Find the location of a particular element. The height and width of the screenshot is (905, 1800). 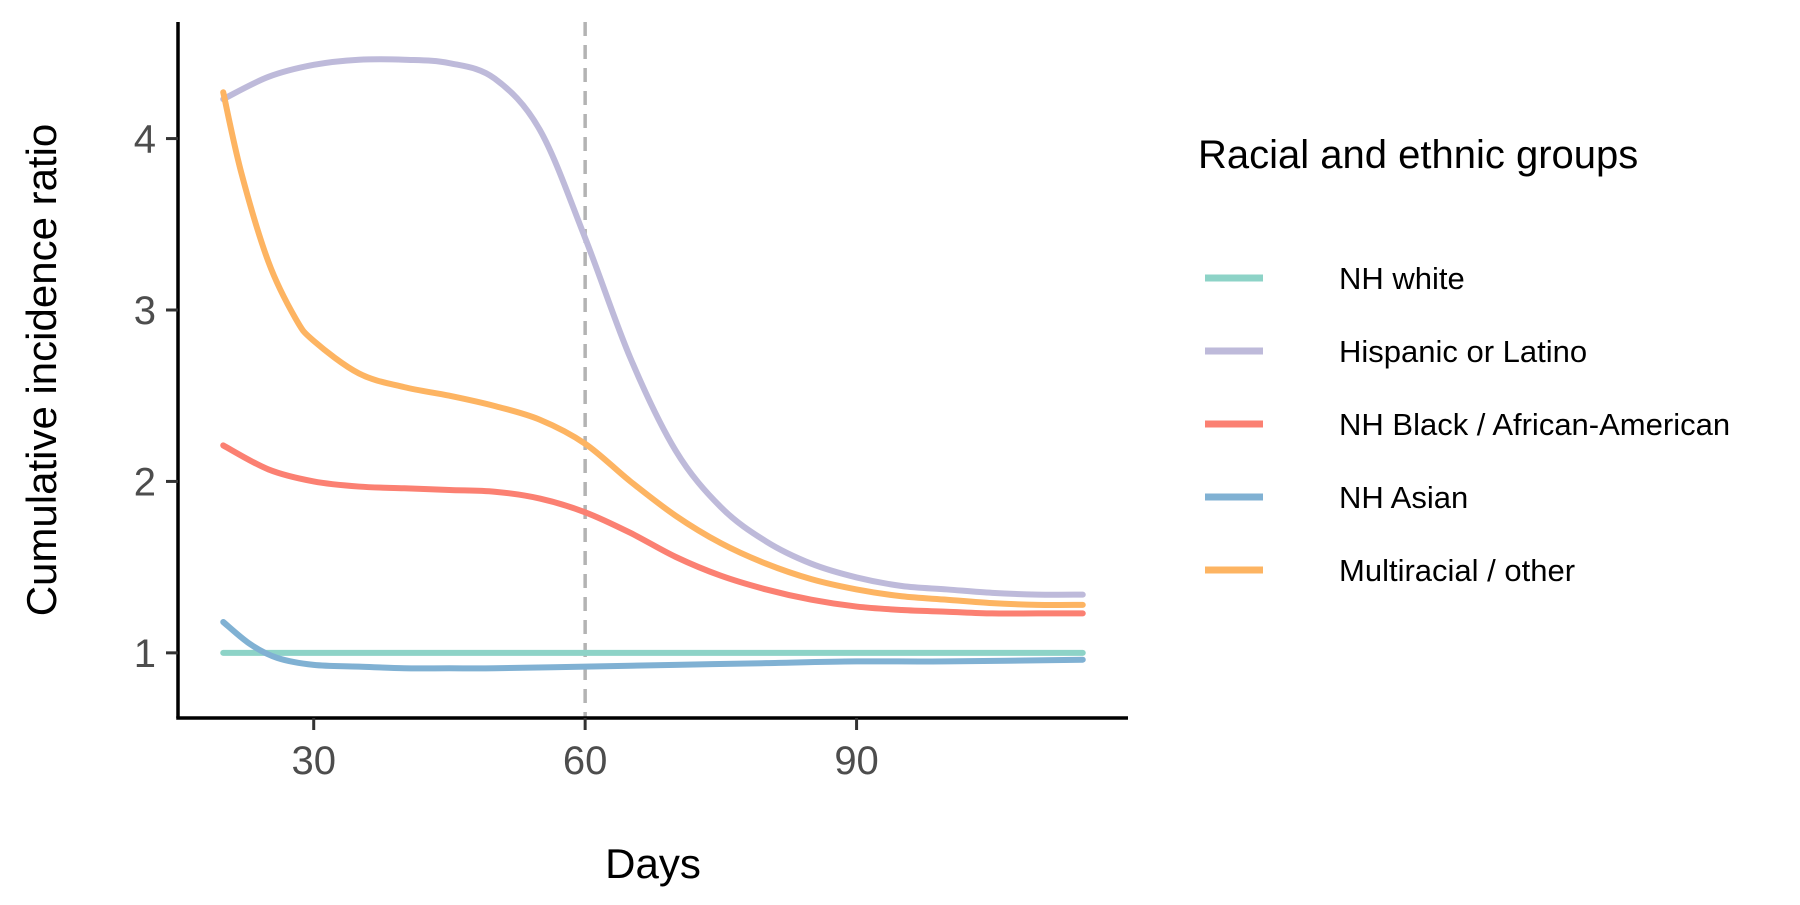

x-tick-label: 30 is located at coordinates (313, 761).